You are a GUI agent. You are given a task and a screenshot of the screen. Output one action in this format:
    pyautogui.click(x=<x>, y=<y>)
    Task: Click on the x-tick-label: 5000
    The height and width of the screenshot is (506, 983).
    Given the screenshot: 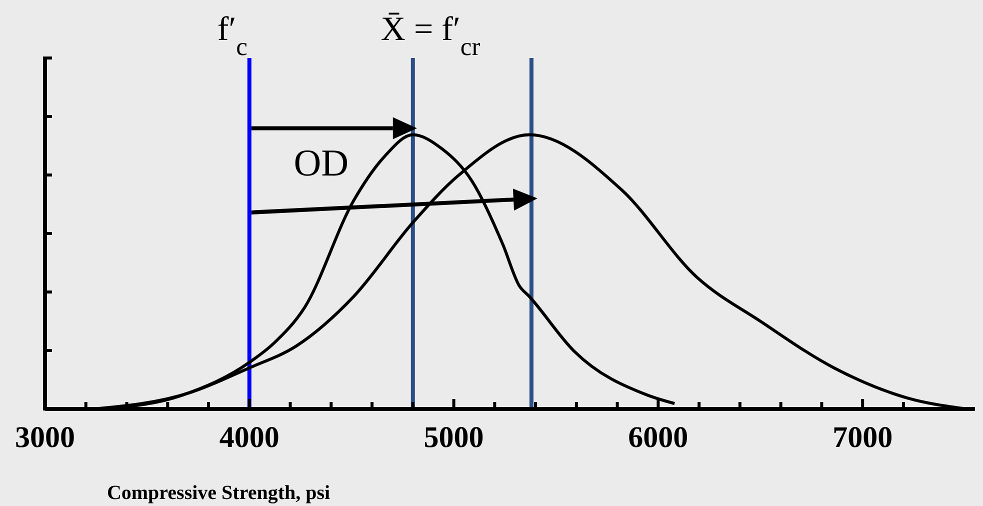 What is the action you would take?
    pyautogui.click(x=454, y=437)
    